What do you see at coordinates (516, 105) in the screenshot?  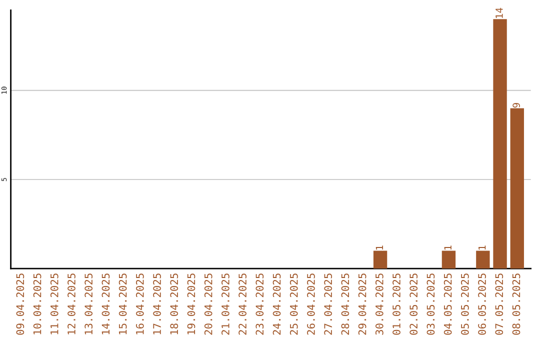 I see `data-label: 9` at bounding box center [516, 105].